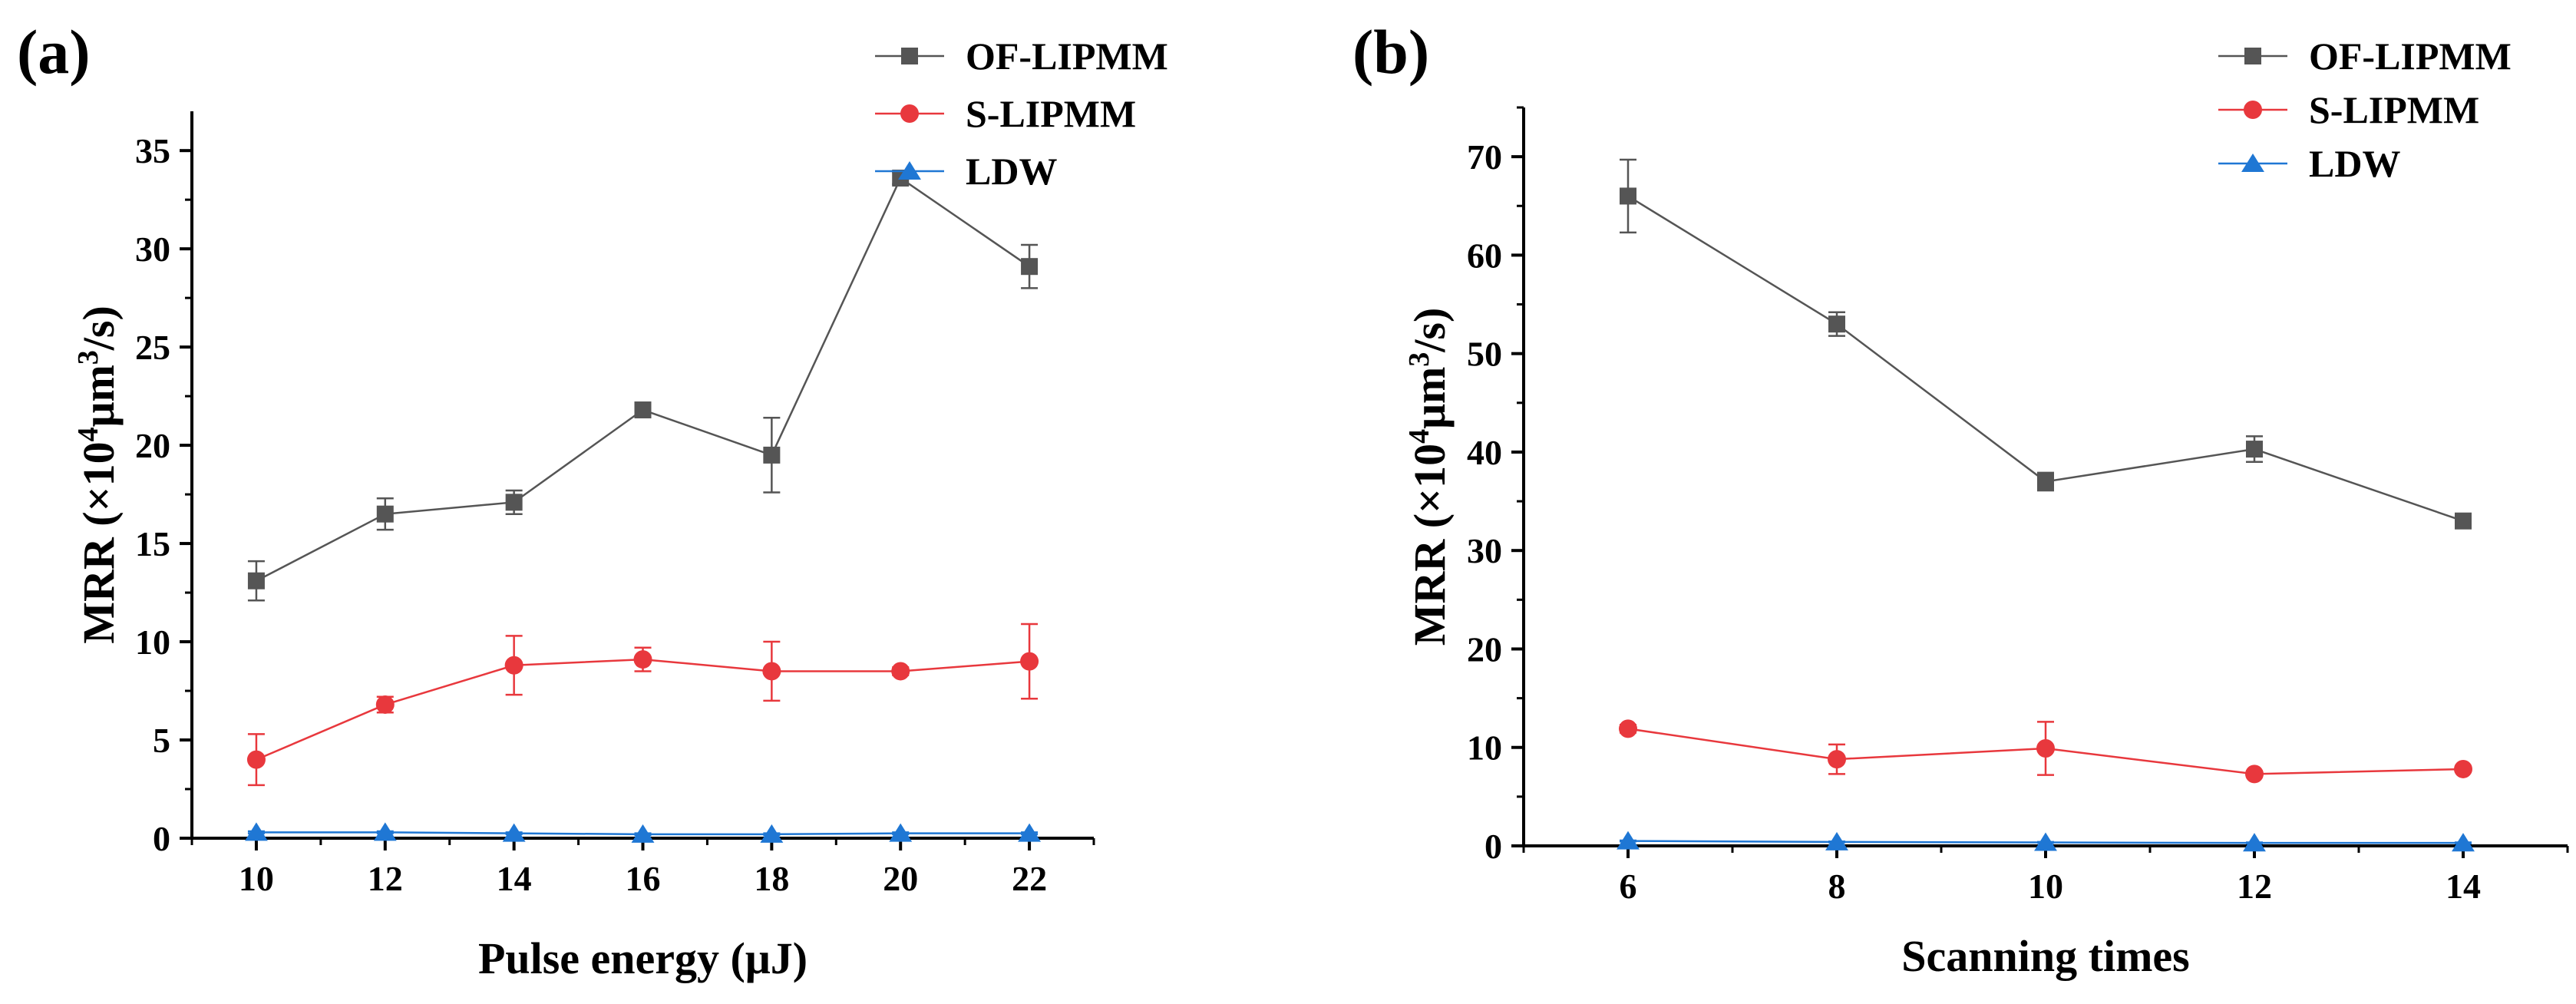 Image resolution: width=2576 pixels, height=1004 pixels. What do you see at coordinates (2045, 956) in the screenshot?
I see `x-axis-label: Scanning times` at bounding box center [2045, 956].